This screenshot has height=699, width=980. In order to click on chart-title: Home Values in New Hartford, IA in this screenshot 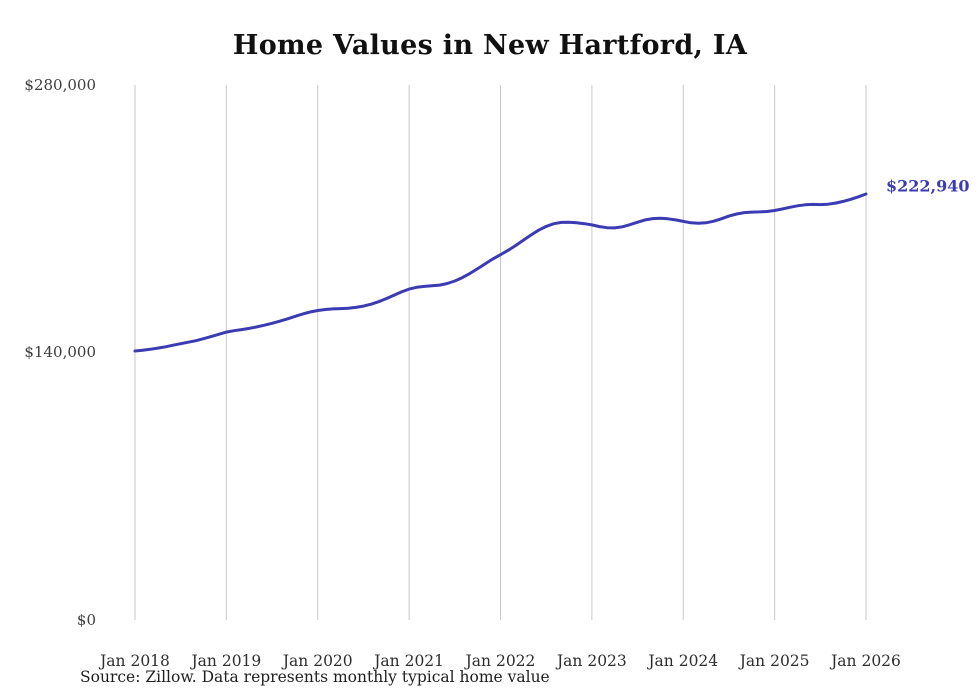, I will do `click(490, 45)`.